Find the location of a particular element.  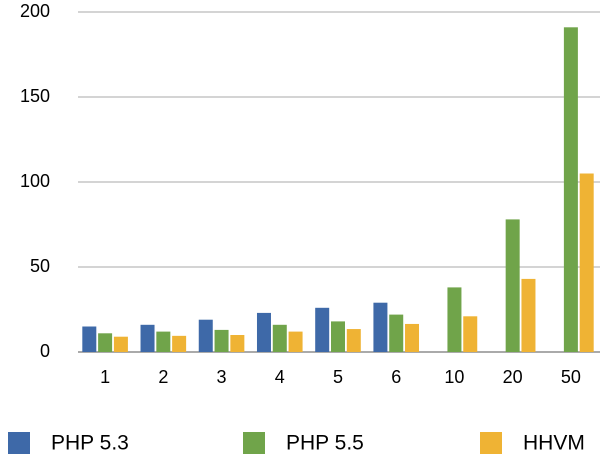

x-tick-label: 2 is located at coordinates (163, 377).